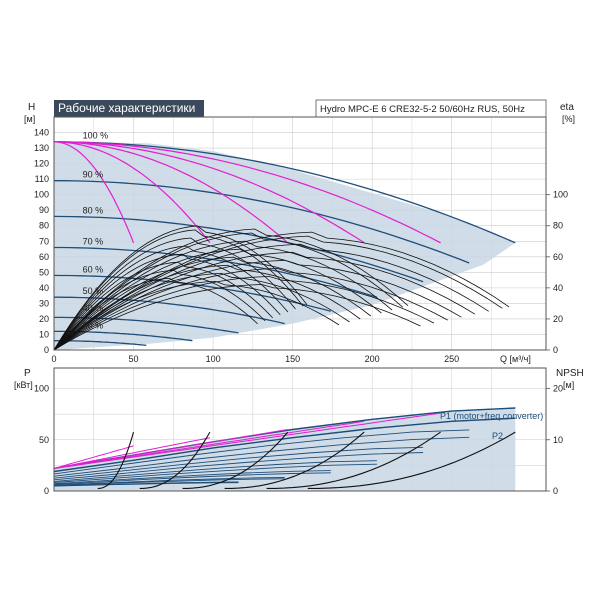  What do you see at coordinates (451, 359) in the screenshot?
I see `flow-x-tick-label: 250` at bounding box center [451, 359].